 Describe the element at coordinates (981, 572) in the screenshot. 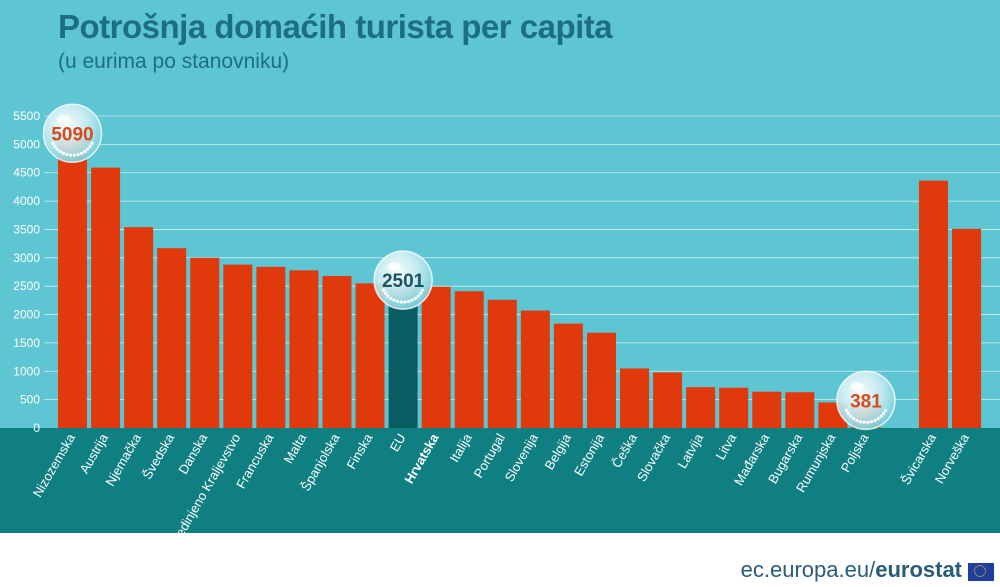

I see `eu-flag-icon` at that location.